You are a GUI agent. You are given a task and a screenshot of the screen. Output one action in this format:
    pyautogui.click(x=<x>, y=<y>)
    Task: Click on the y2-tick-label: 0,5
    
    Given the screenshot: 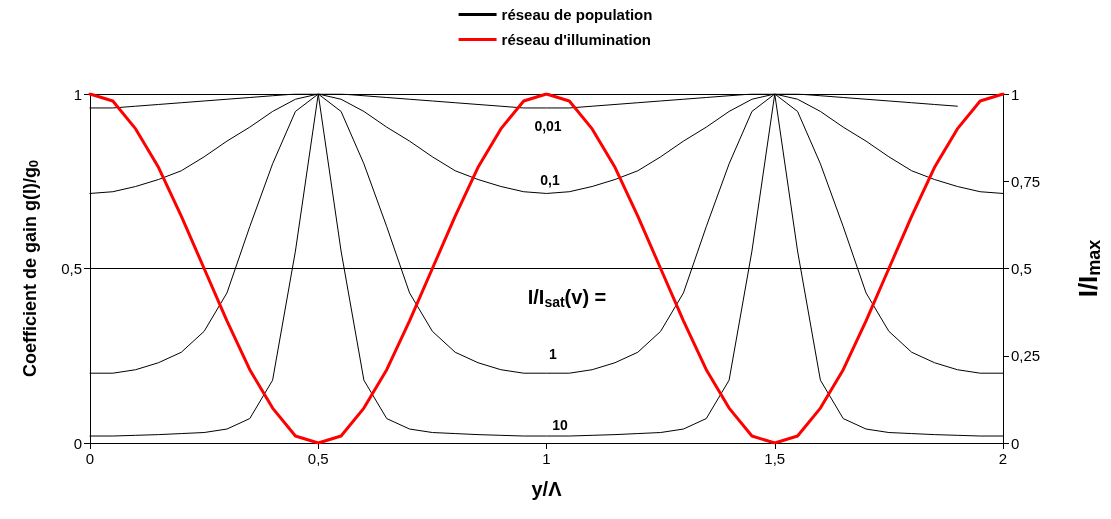 What is the action you would take?
    pyautogui.click(x=1021, y=268)
    